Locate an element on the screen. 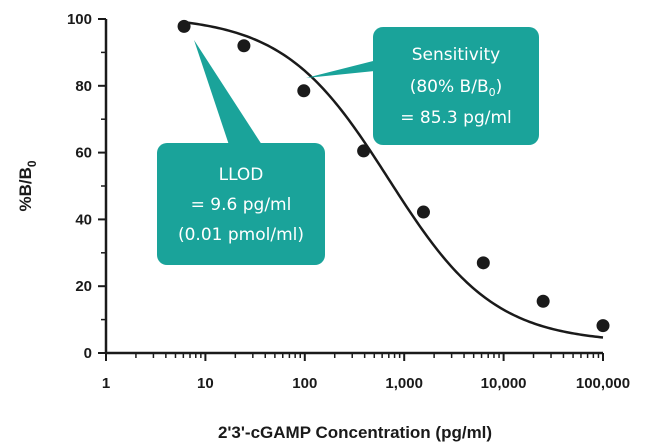  callout-sensitivity-line2: (80% B/B0) is located at coordinates (456, 88).